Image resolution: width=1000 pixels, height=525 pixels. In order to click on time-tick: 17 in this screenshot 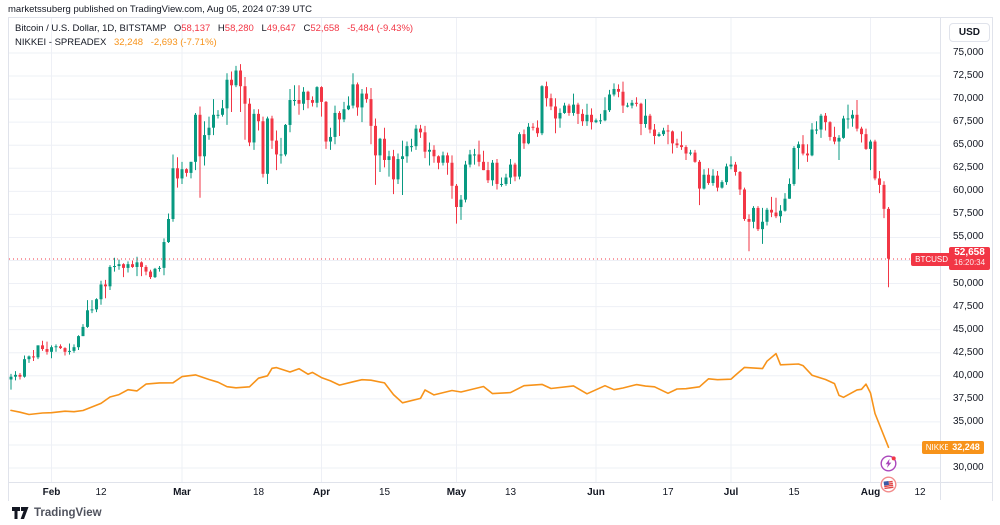, I will do `click(668, 492)`.